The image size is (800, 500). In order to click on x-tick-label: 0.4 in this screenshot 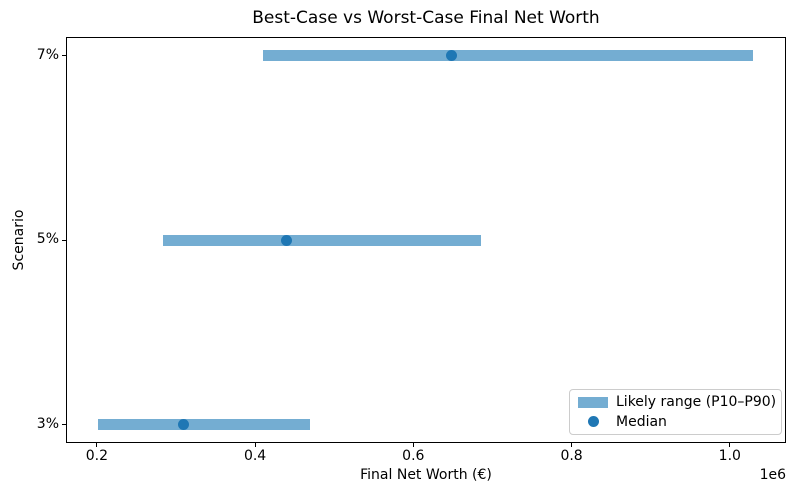, I will do `click(255, 456)`.